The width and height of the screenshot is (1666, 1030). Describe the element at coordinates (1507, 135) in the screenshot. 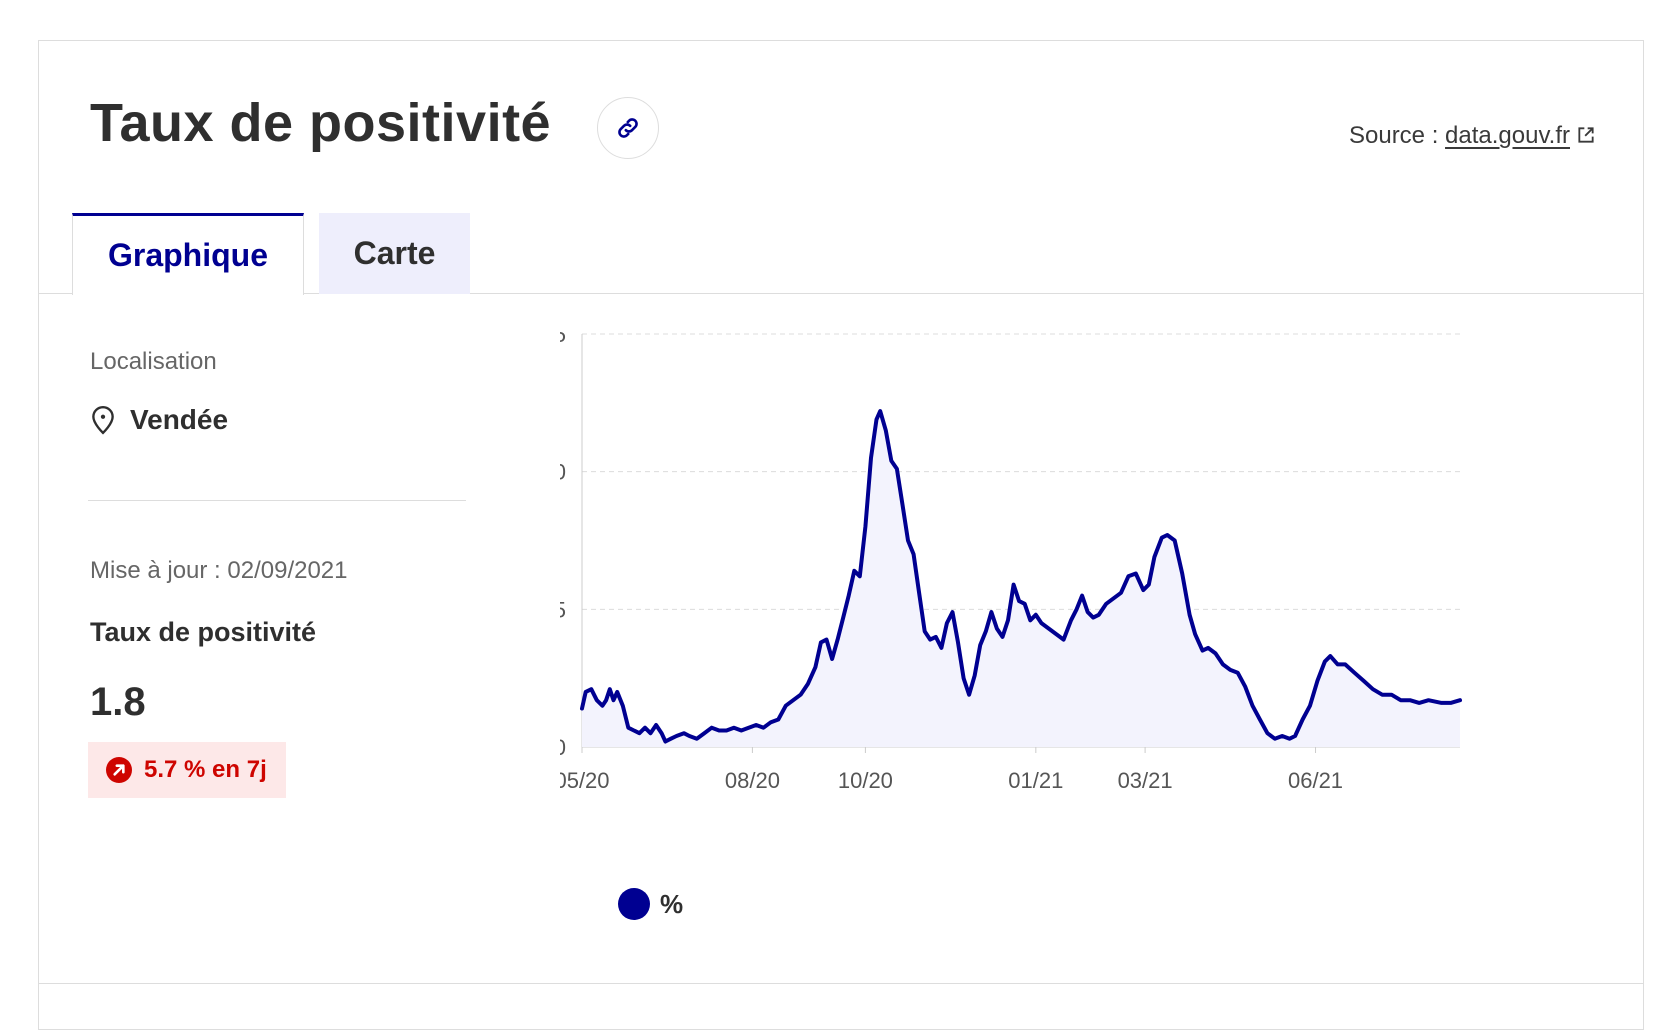

I see `source-link-text: data.gouv.fr` at that location.